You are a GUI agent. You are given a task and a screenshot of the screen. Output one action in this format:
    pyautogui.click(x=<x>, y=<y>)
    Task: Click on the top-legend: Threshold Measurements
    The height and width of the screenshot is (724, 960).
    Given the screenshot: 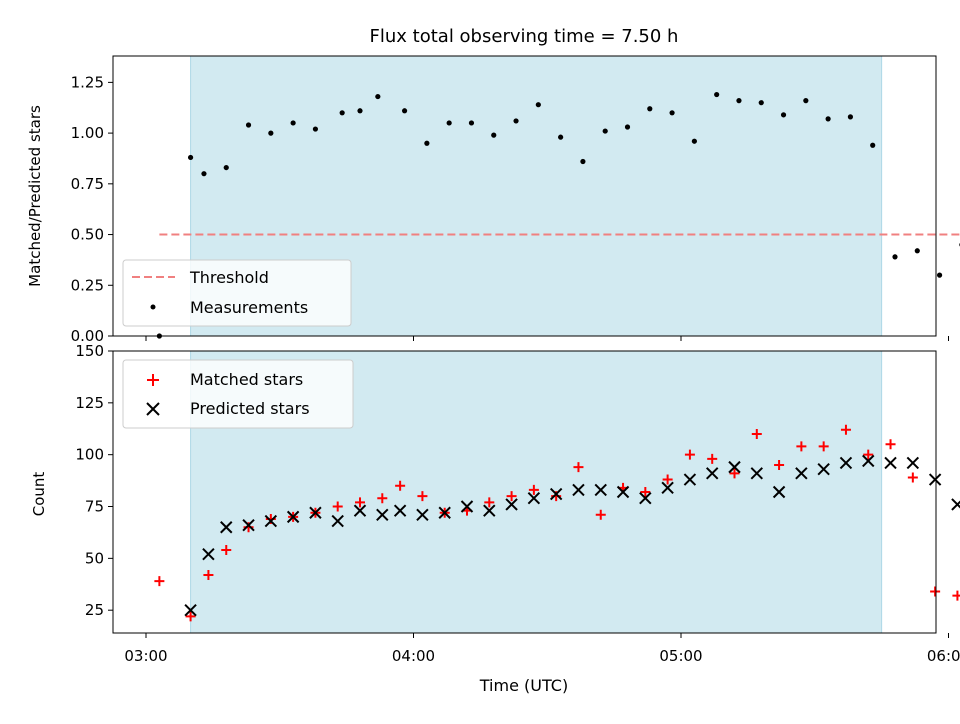 What is the action you would take?
    pyautogui.click(x=237, y=293)
    